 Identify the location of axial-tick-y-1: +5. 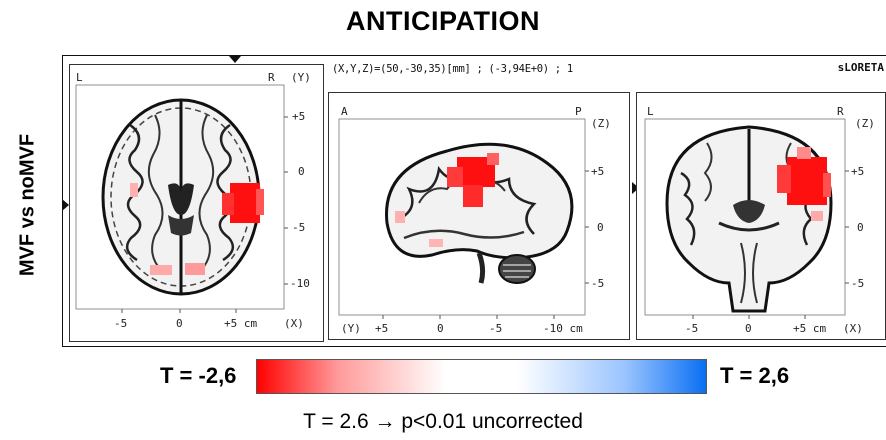
(298, 116).